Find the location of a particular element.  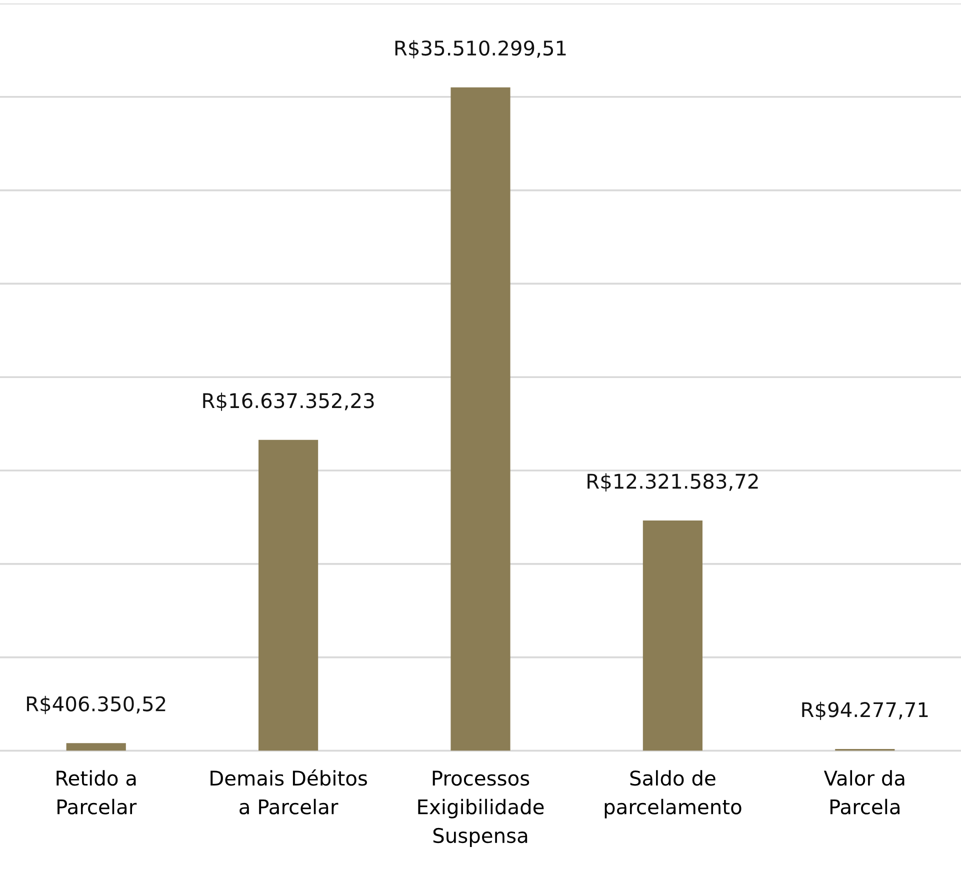

x-tick-label: Valor da Parcela is located at coordinates (864, 792).